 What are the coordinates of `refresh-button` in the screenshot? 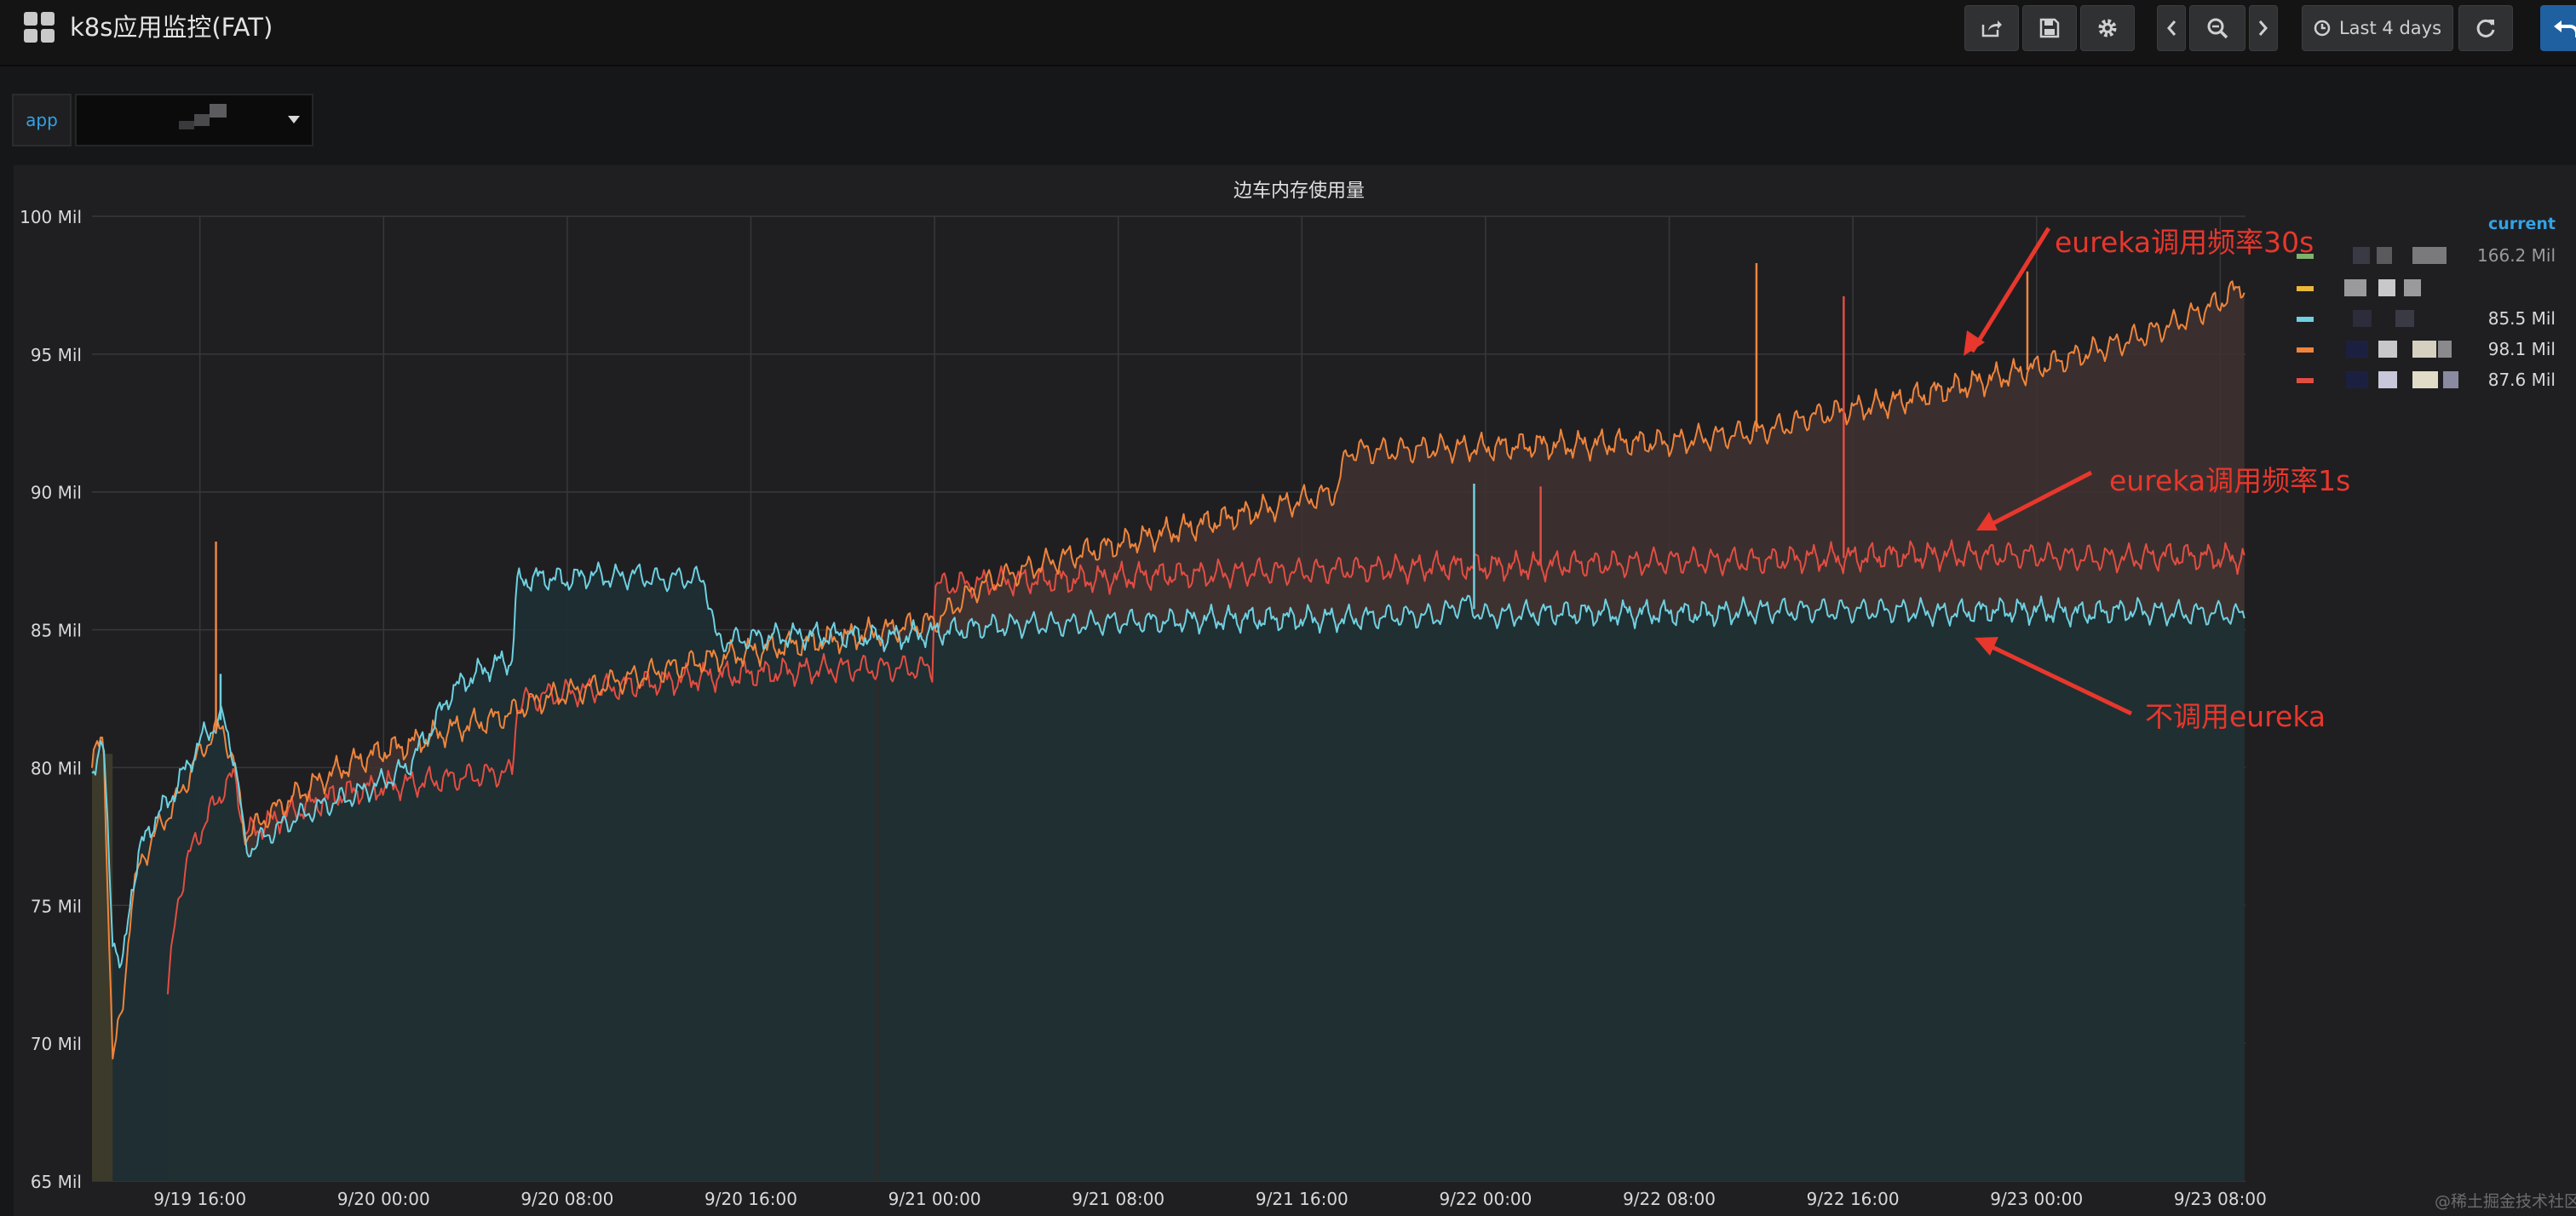 It's located at (2485, 28).